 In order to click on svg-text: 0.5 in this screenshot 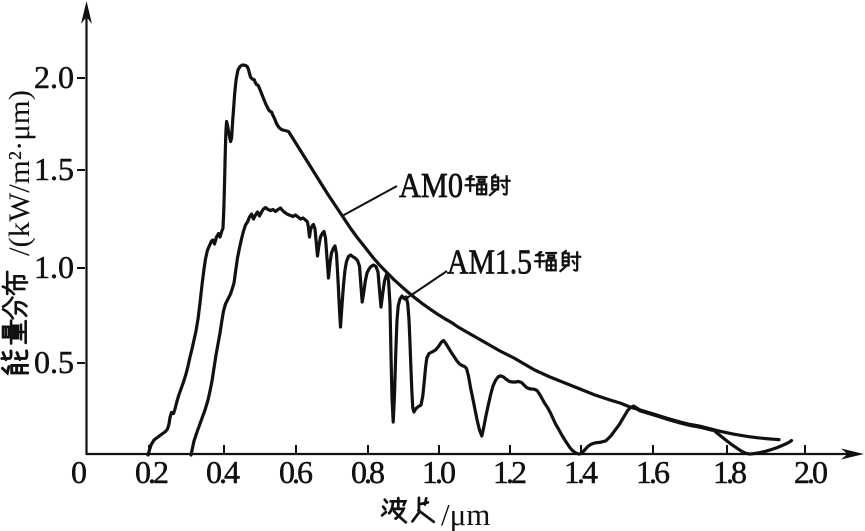, I will do `click(54, 362)`.